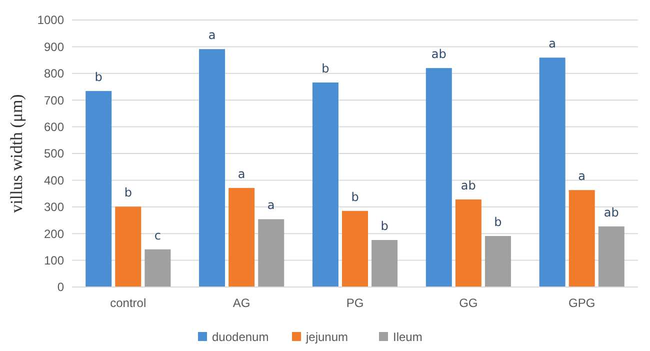 This screenshot has height=351, width=650. Describe the element at coordinates (468, 303) in the screenshot. I see `x-tick-label: GG` at that location.